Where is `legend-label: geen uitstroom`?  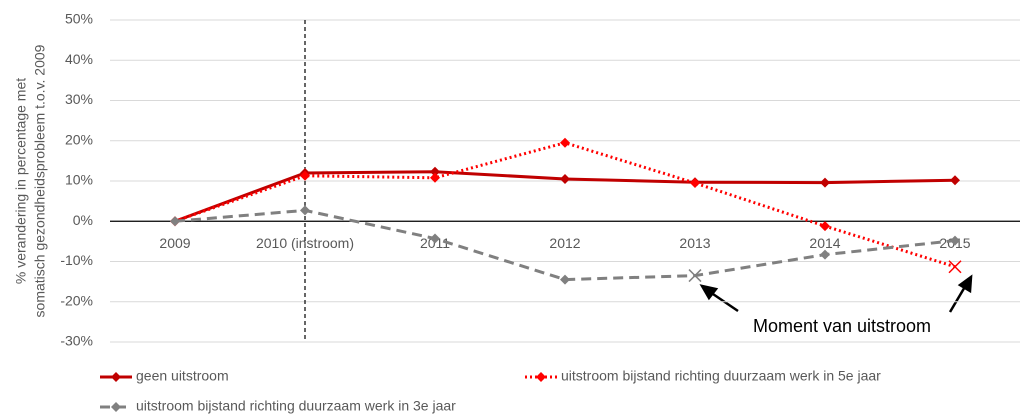
legend-label: geen uitstroom is located at coordinates (182, 376).